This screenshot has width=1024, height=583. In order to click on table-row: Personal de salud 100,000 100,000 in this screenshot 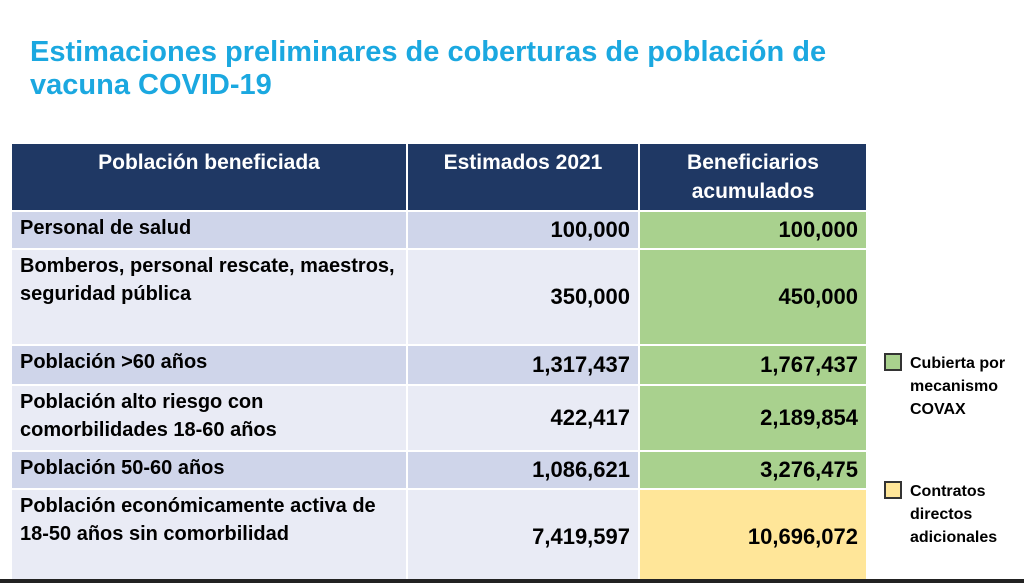, I will do `click(439, 230)`.